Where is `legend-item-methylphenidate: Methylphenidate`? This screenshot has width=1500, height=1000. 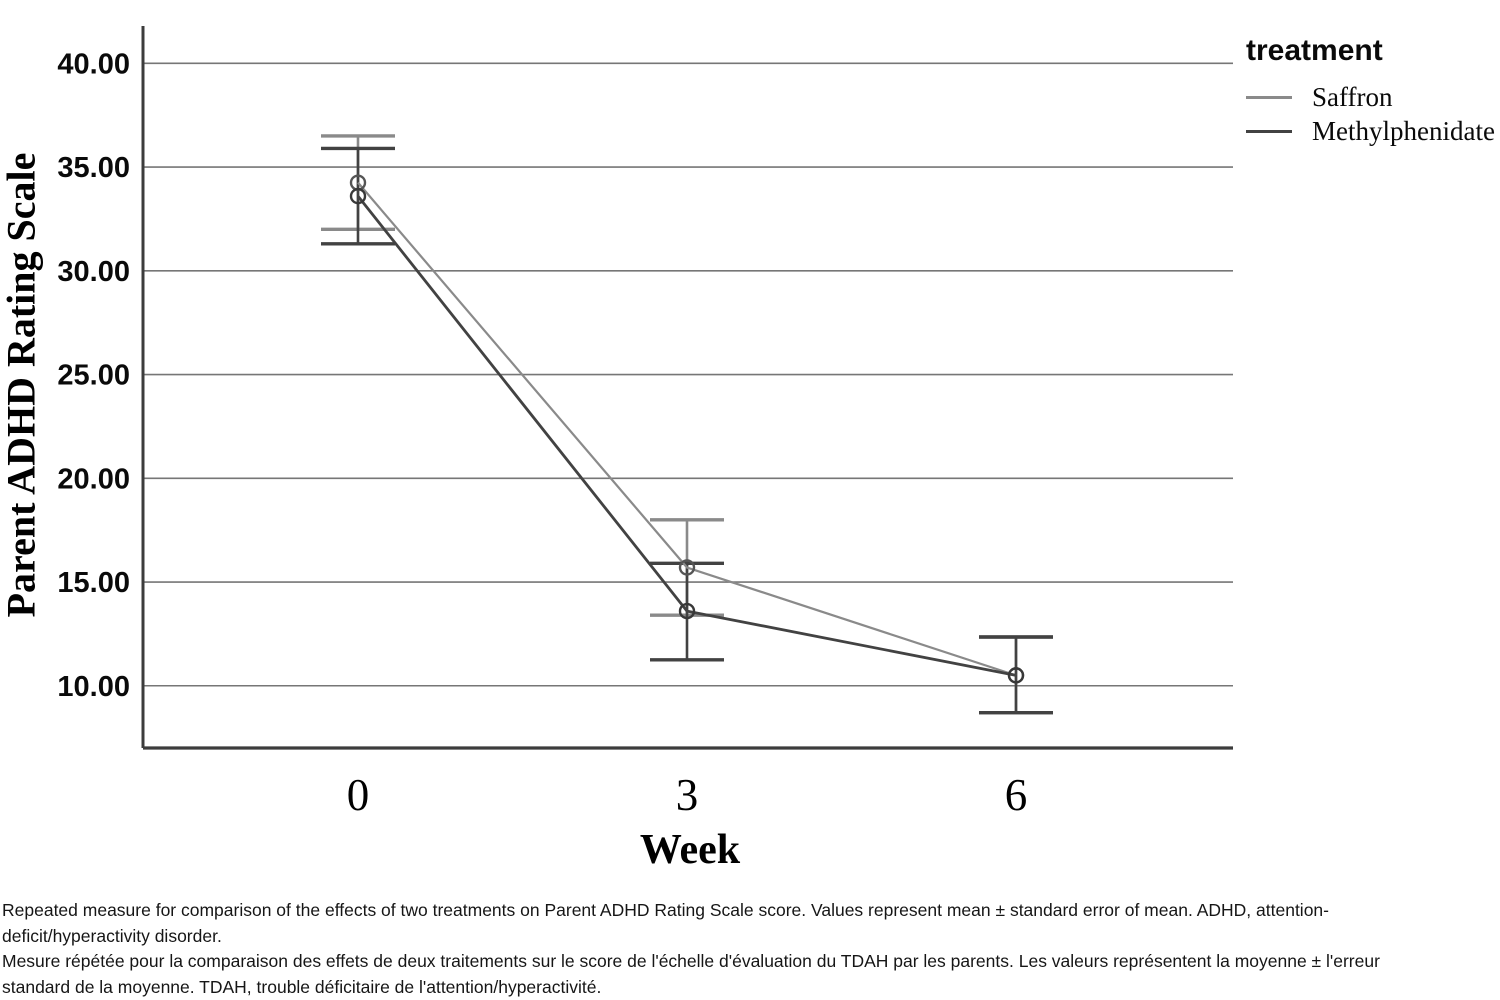 legend-item-methylphenidate: Methylphenidate is located at coordinates (1373, 131).